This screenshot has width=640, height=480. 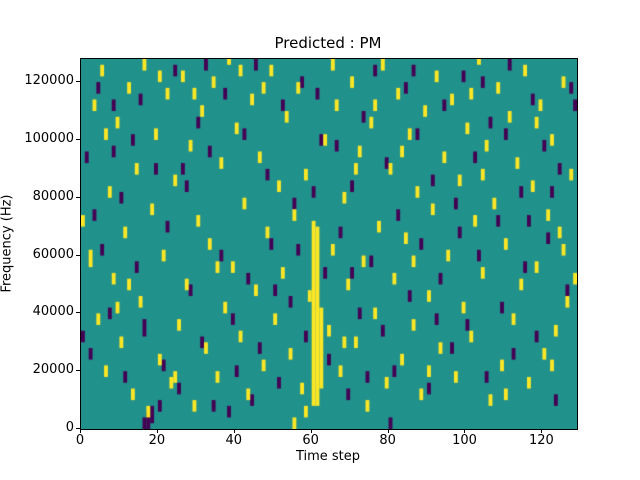 What do you see at coordinates (53, 312) in the screenshot?
I see `y-tick-label: 40000` at bounding box center [53, 312].